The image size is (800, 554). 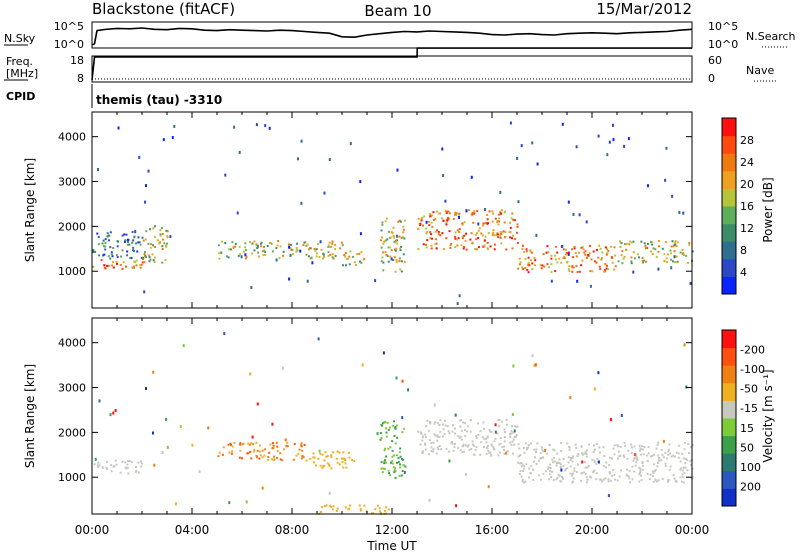 What do you see at coordinates (752, 369) in the screenshot?
I see `colorbar-tick-label: -100` at bounding box center [752, 369].